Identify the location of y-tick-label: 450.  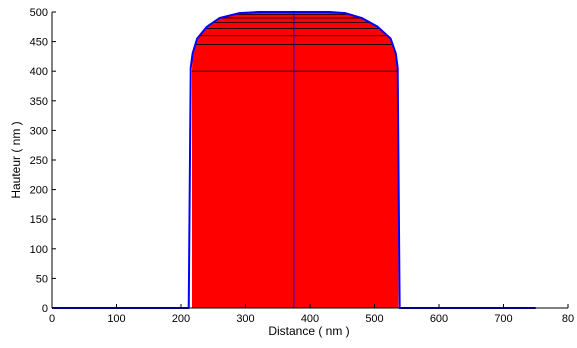
(39, 43).